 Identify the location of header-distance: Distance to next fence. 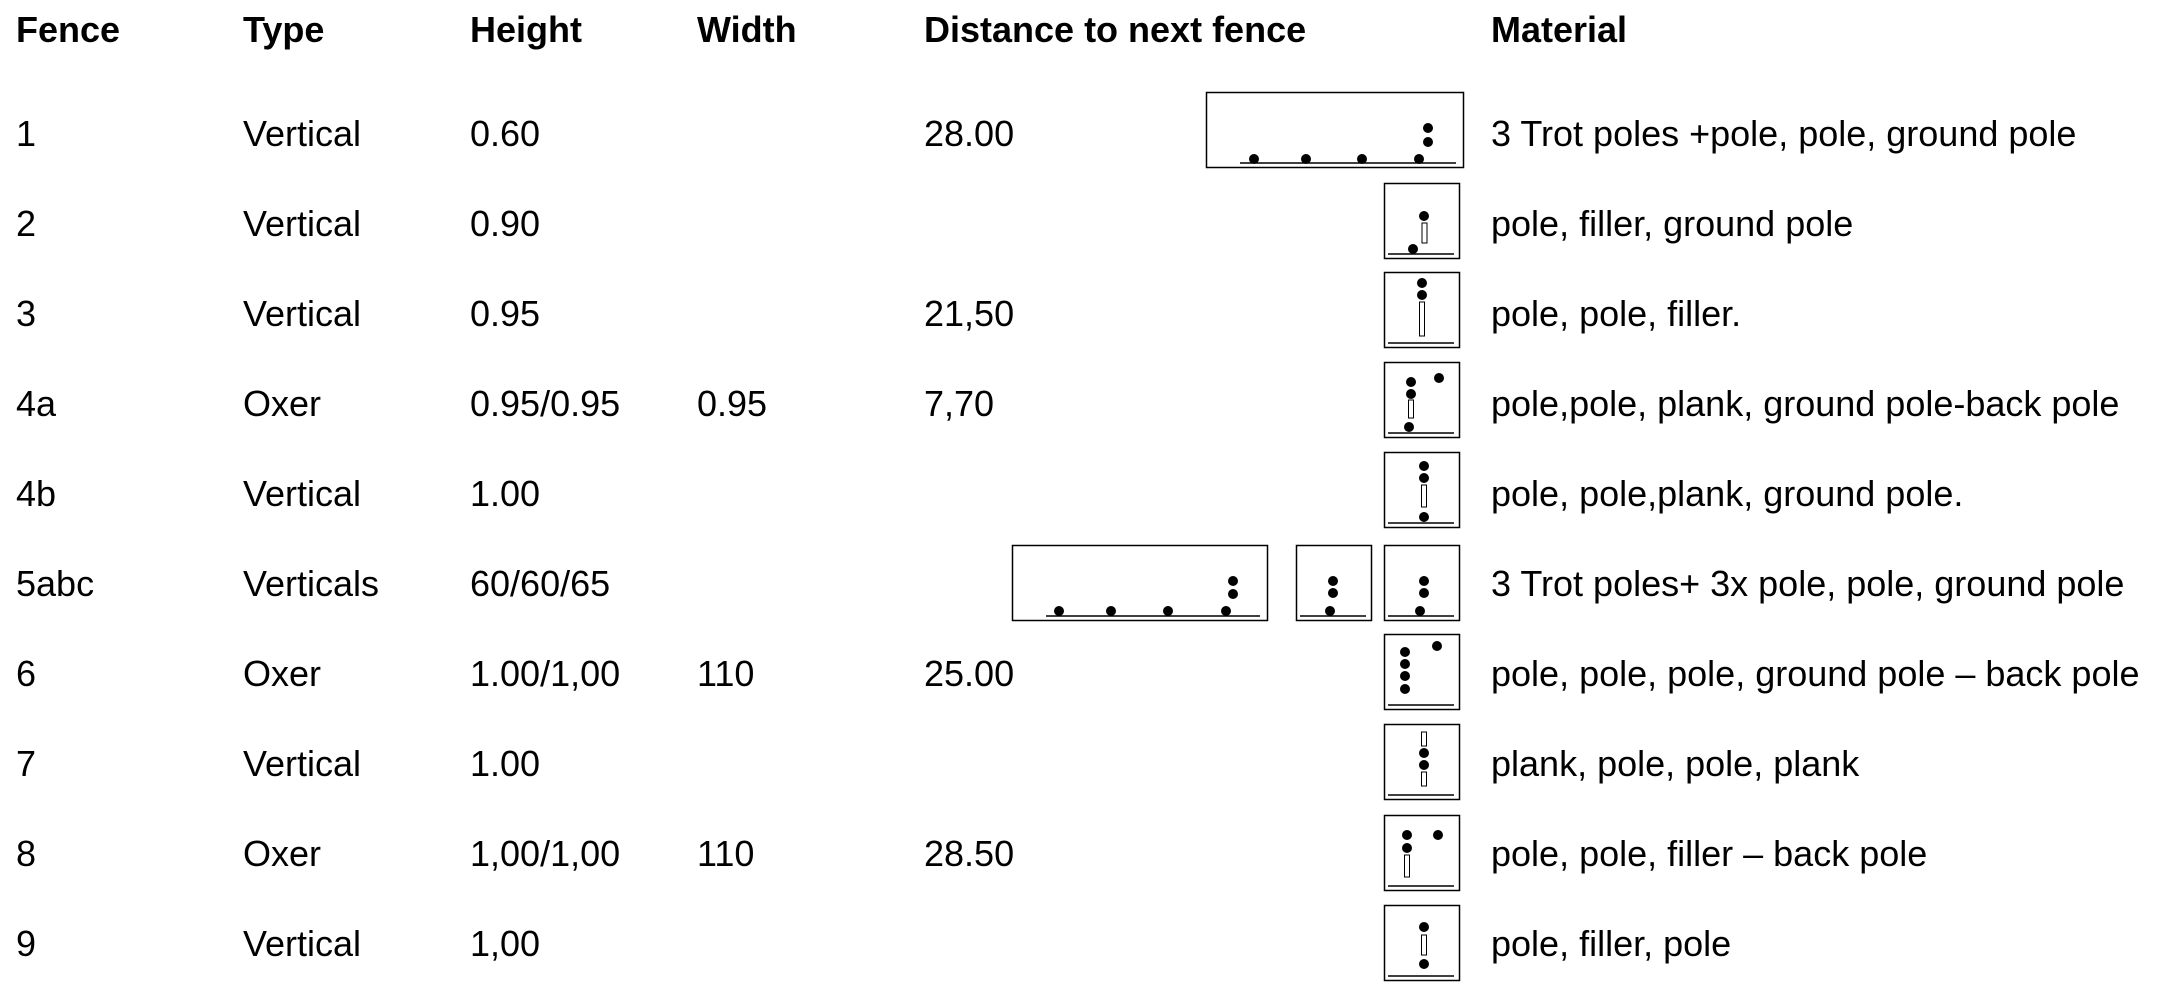
(1115, 29).